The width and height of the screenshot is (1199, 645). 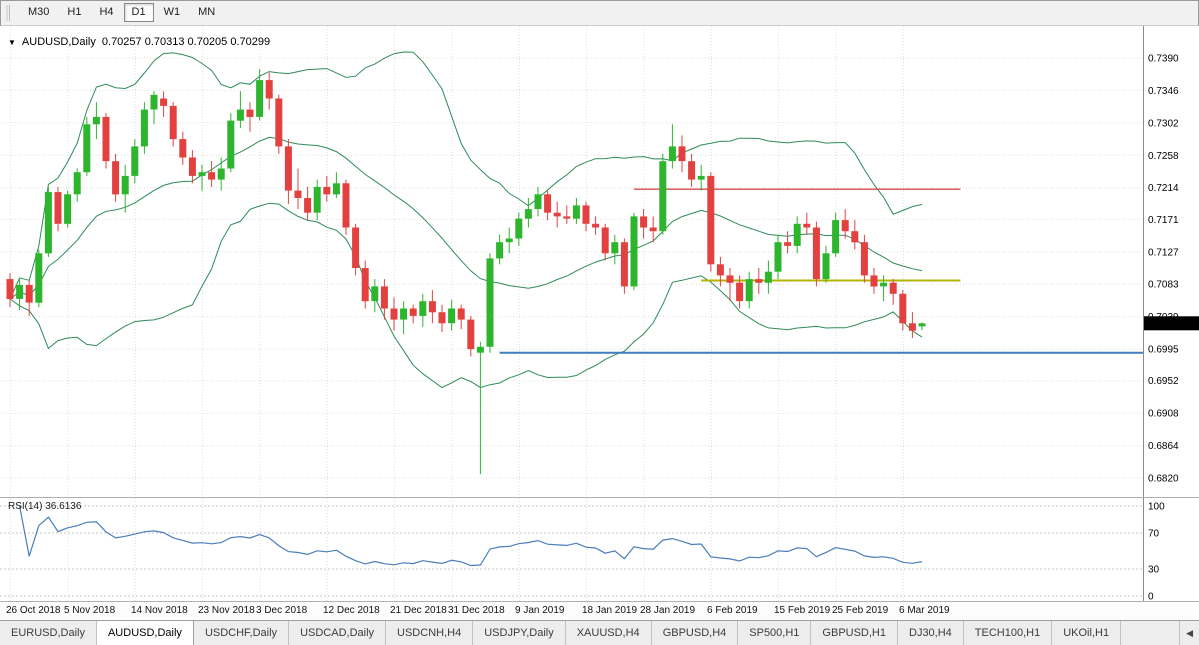 What do you see at coordinates (1163, 123) in the screenshot?
I see `svg-text: 0.7302` at bounding box center [1163, 123].